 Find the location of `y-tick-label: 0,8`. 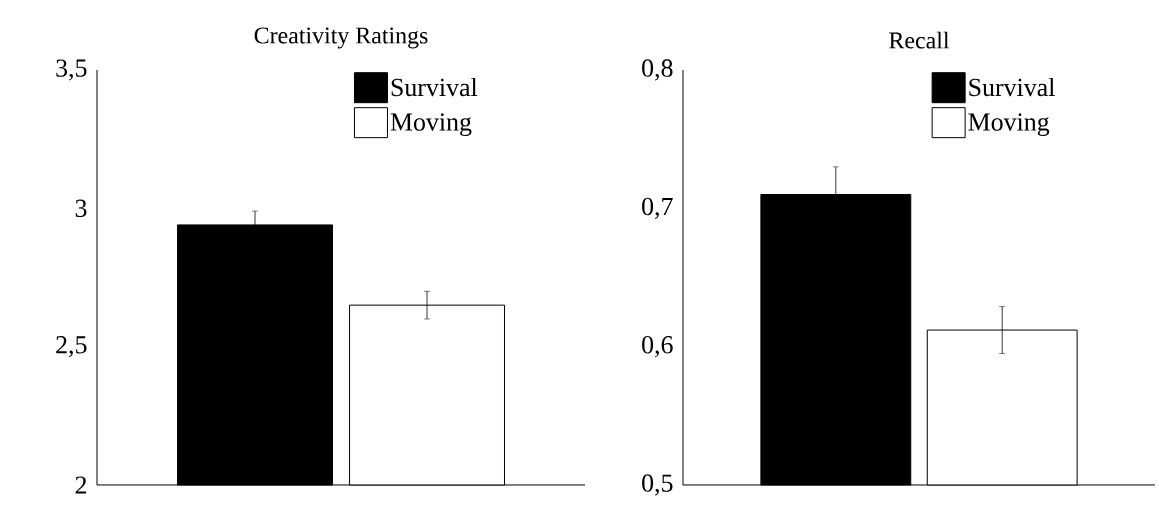

y-tick-label: 0,8 is located at coordinates (657, 70).